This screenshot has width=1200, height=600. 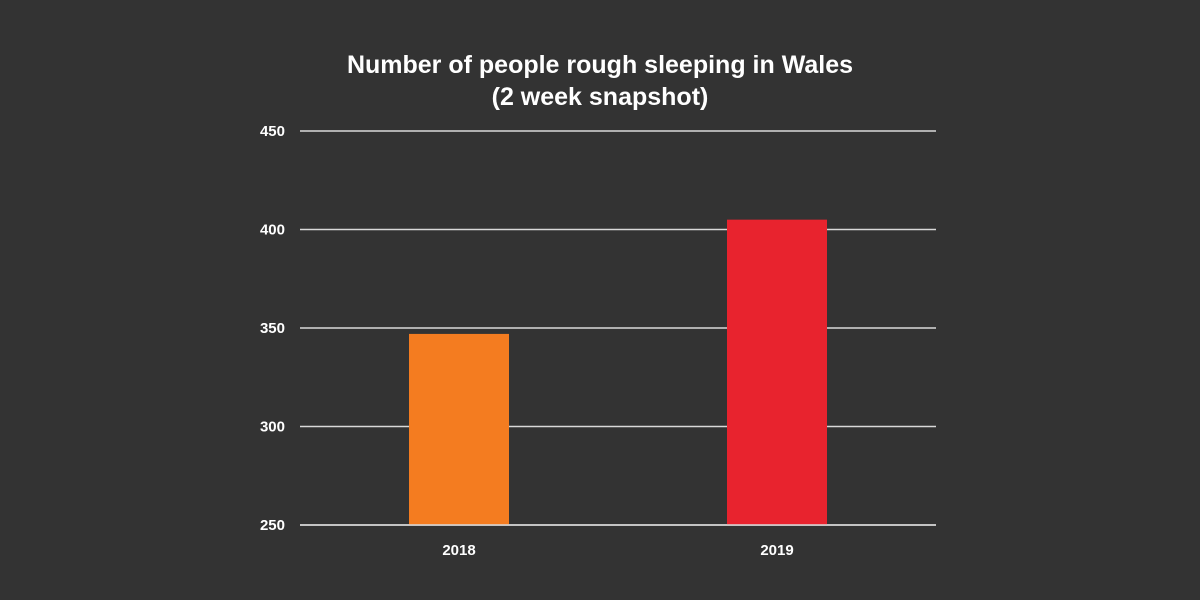 I want to click on x-axis-tick-labels: 2018 2019, so click(x=617, y=550).